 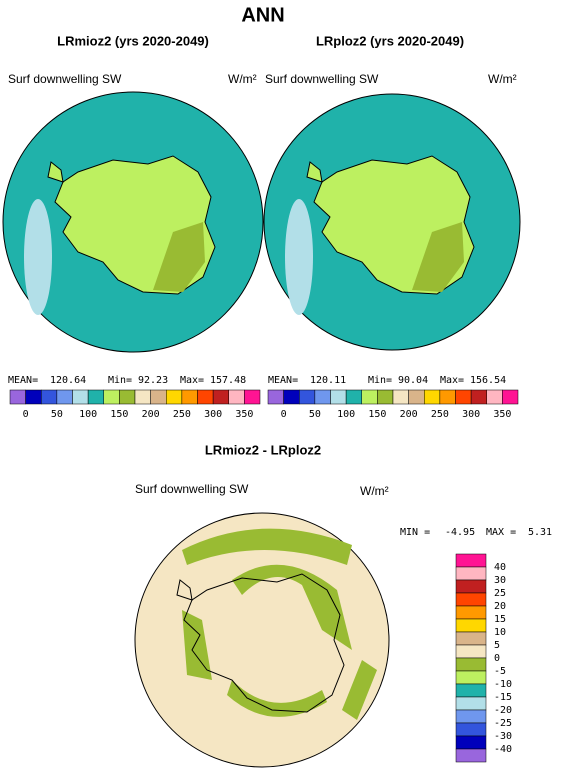 I want to click on colorbar-label: -40, so click(x=503, y=749).